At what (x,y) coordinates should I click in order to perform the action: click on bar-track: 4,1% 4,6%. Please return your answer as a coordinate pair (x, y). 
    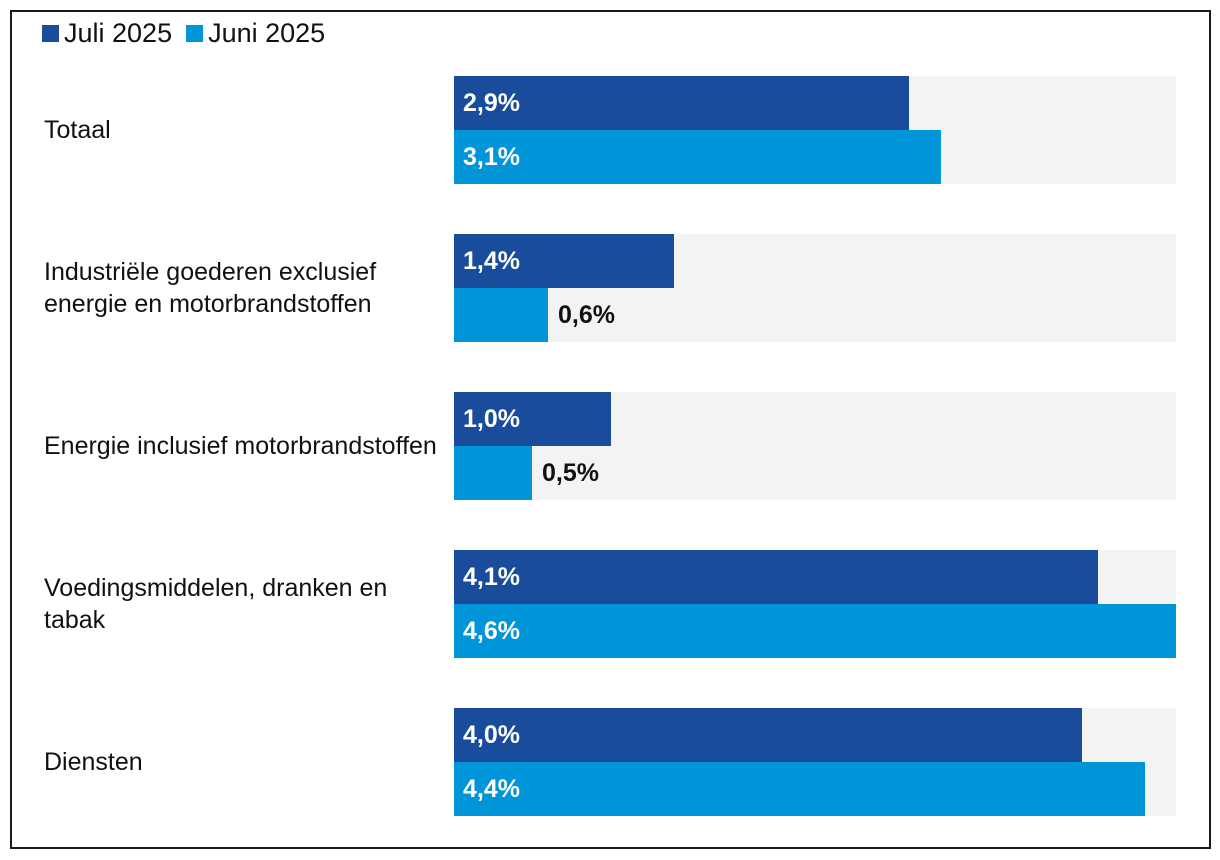
    Looking at the image, I should click on (815, 604).